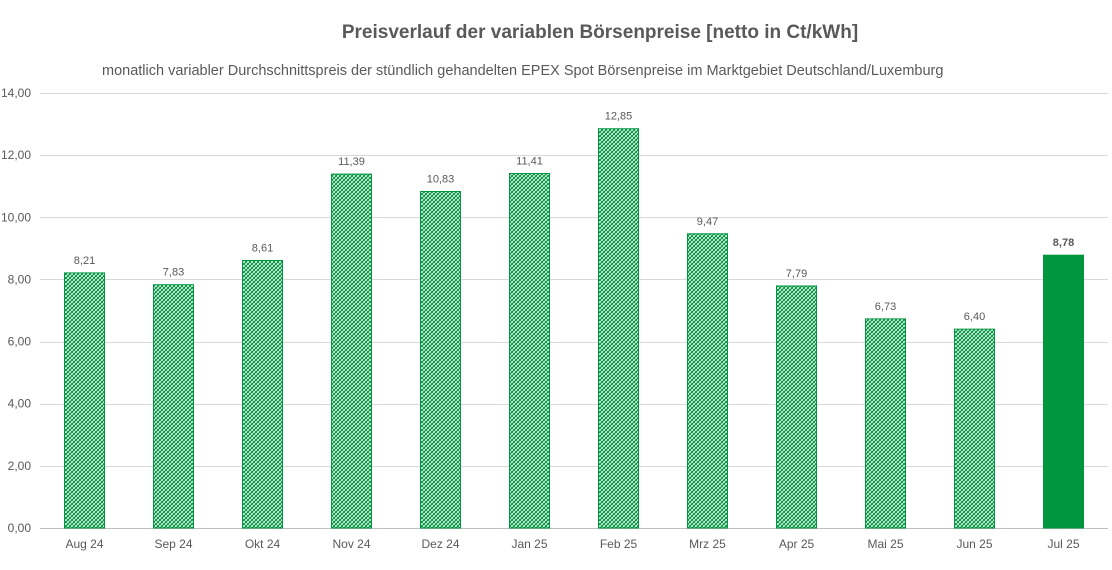 The width and height of the screenshot is (1112, 570). I want to click on data-label: 10,83, so click(441, 179).